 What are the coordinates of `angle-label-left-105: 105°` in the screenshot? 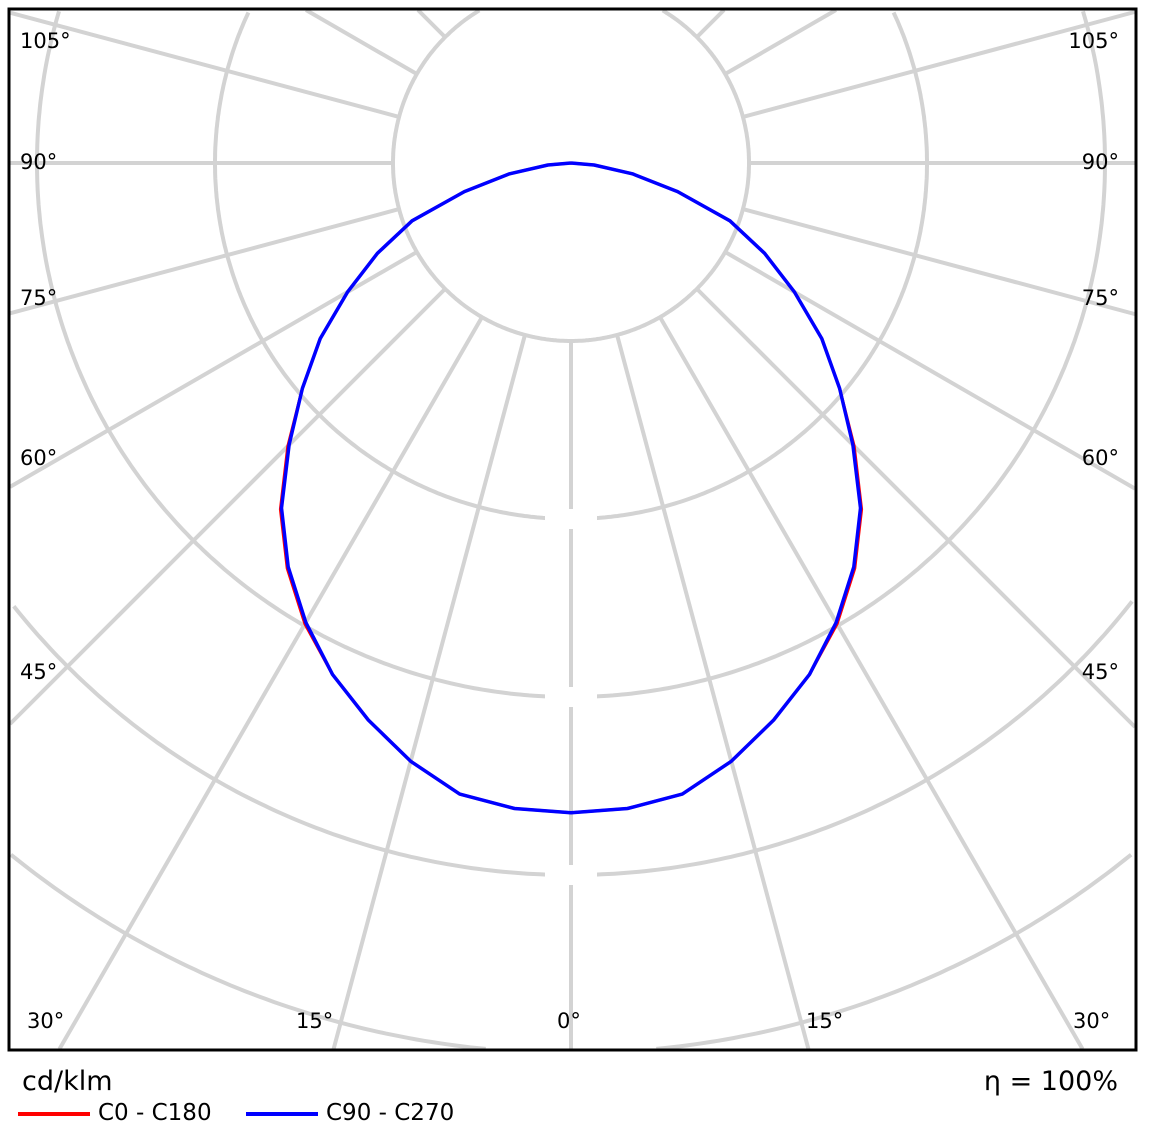 It's located at (45, 41).